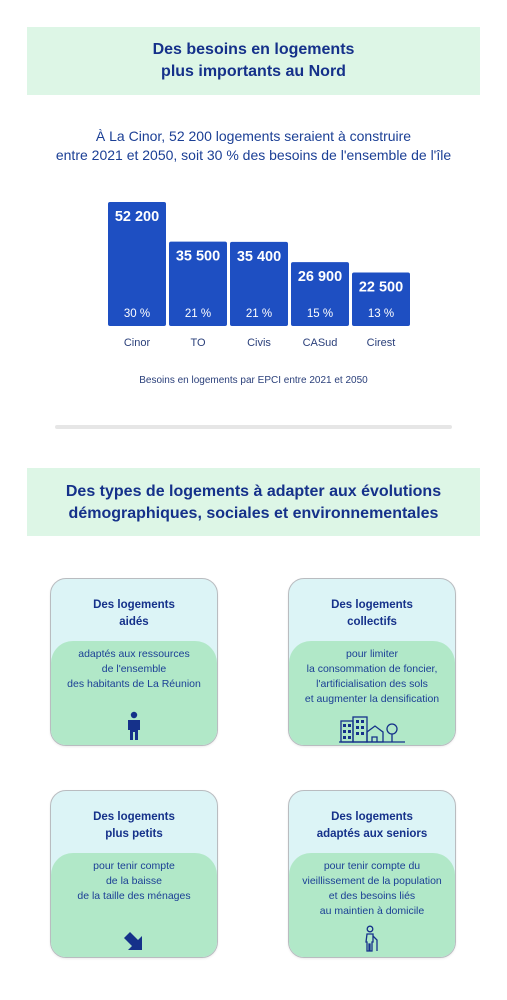 Image resolution: width=507 pixels, height=1000 pixels. I want to click on buildings-icon, so click(372, 729).